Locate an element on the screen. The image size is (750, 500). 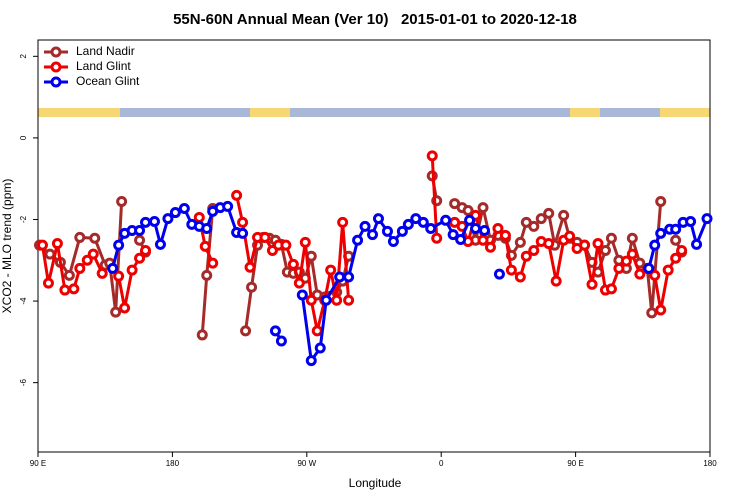
y-tick-label: -2 is located at coordinates (23, 219).